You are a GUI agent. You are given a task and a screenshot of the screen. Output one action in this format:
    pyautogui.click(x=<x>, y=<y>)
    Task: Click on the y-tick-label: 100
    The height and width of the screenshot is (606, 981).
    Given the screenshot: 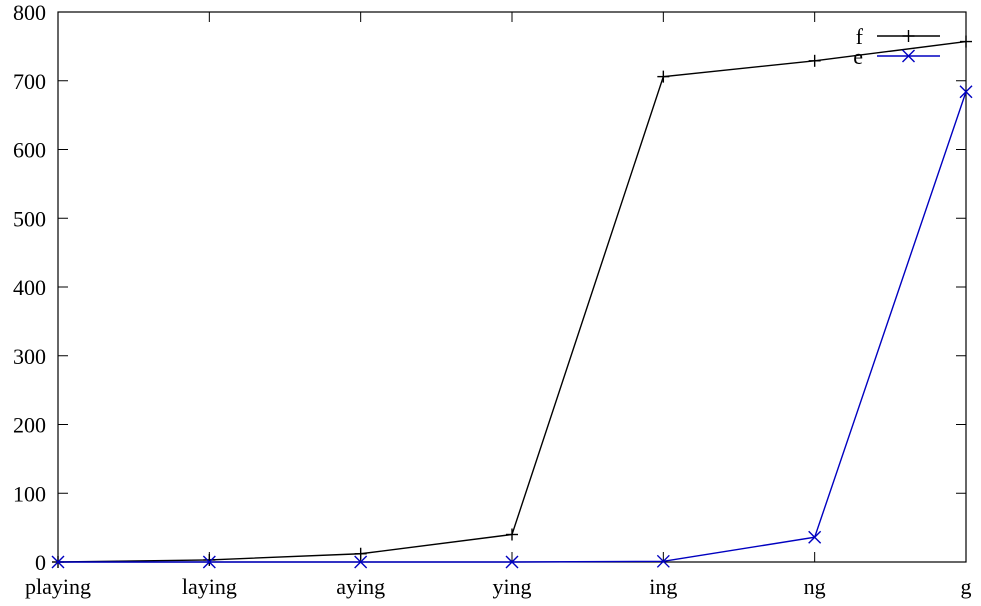 What is the action you would take?
    pyautogui.click(x=29, y=493)
    